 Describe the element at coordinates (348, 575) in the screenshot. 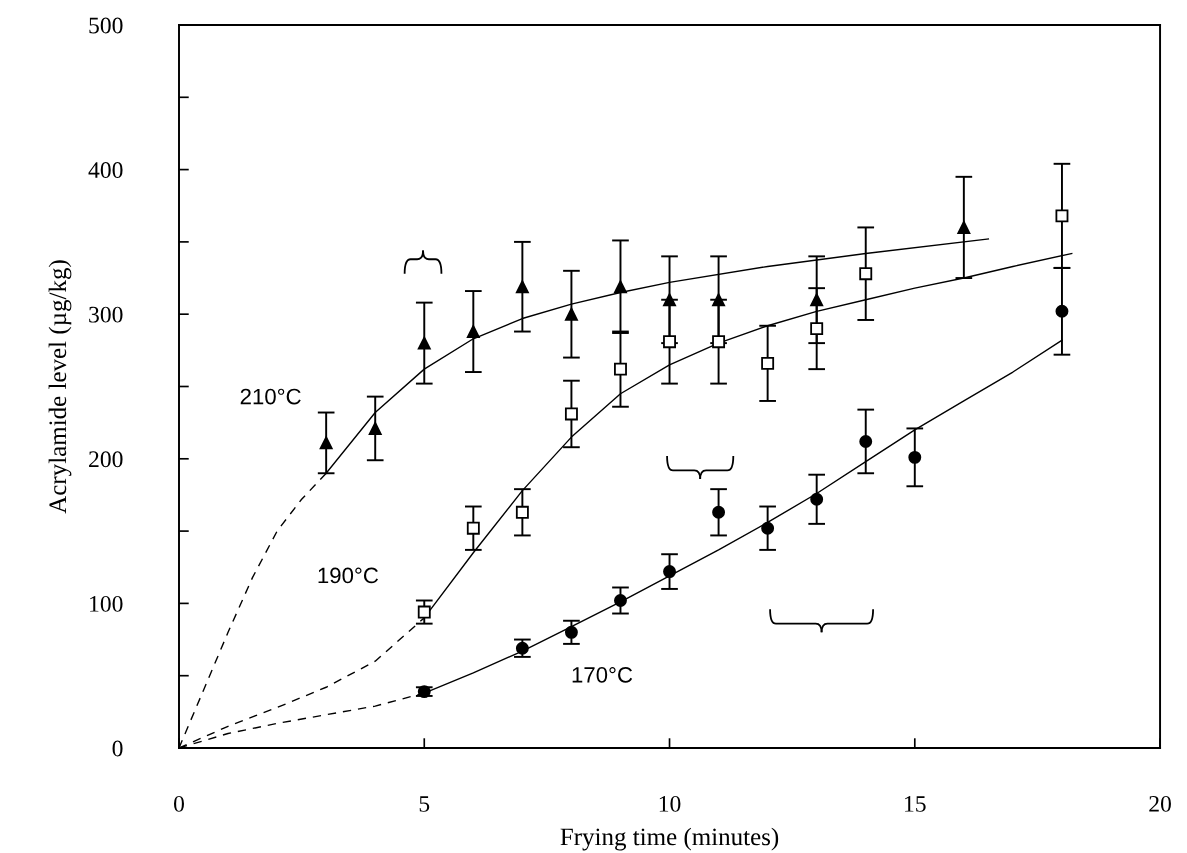

I see `text: 190°C` at that location.